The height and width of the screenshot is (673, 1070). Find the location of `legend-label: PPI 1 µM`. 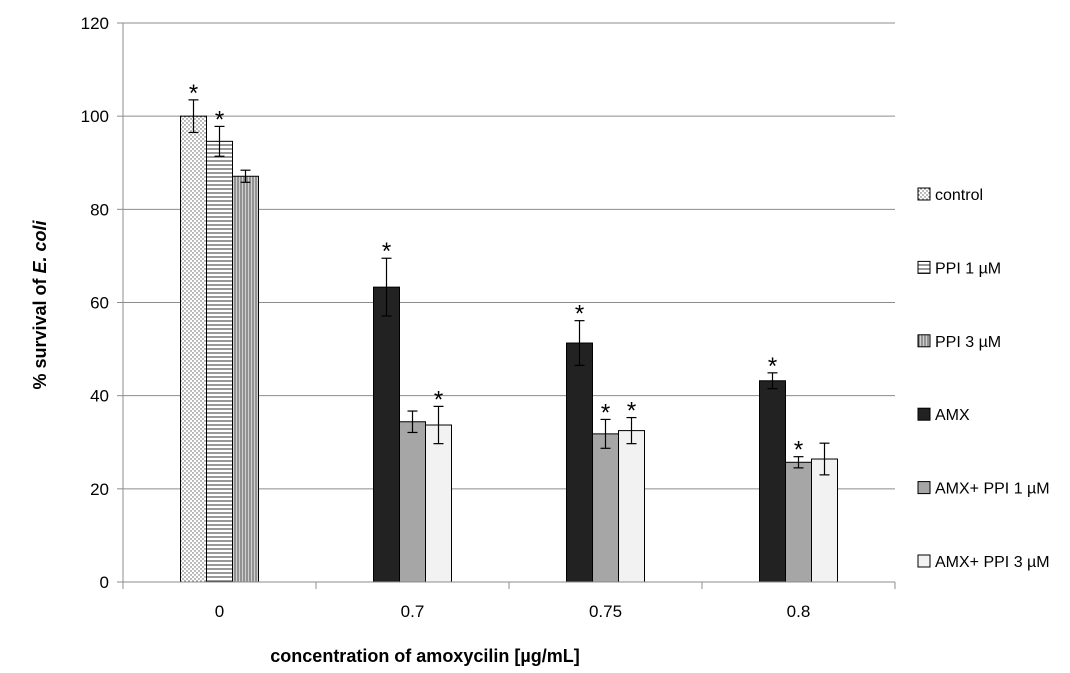

legend-label: PPI 1 µM is located at coordinates (968, 268).